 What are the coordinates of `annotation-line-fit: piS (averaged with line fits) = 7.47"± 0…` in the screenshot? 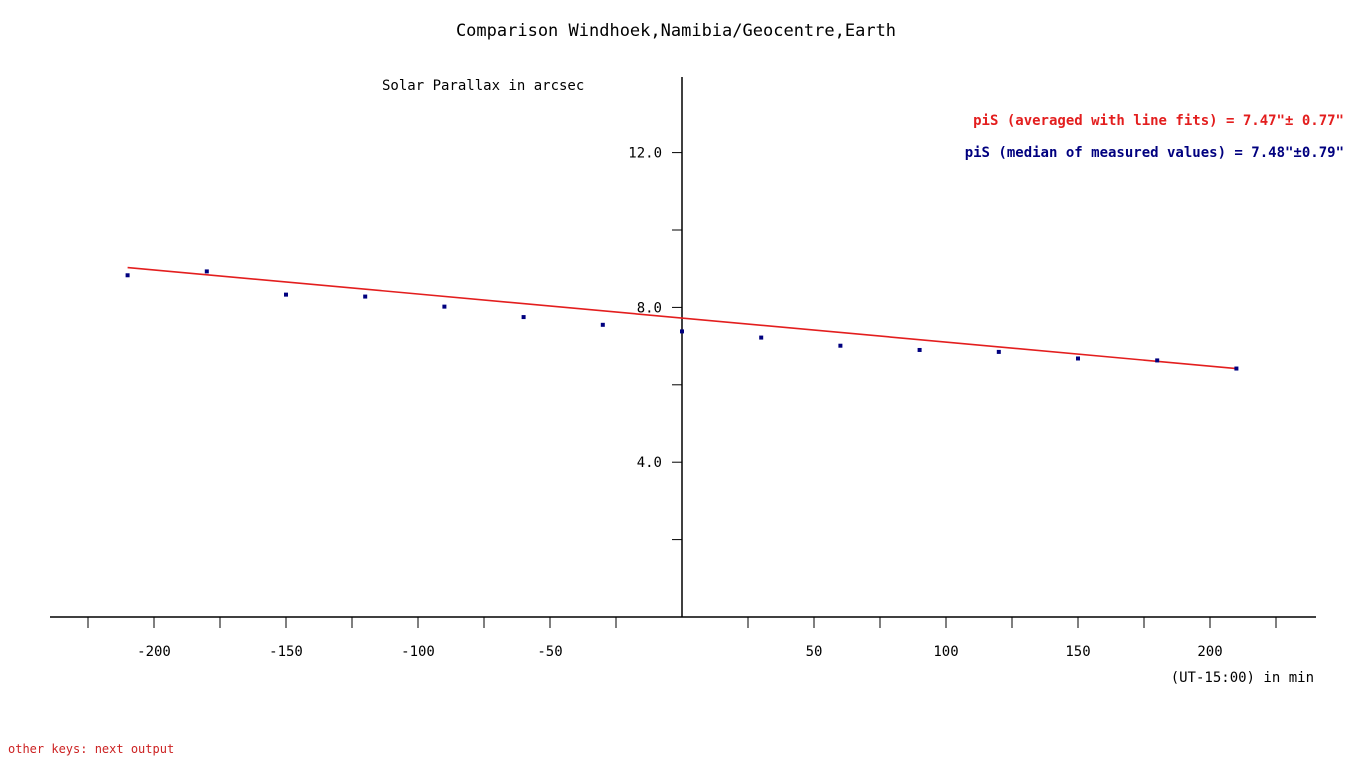 It's located at (1158, 121).